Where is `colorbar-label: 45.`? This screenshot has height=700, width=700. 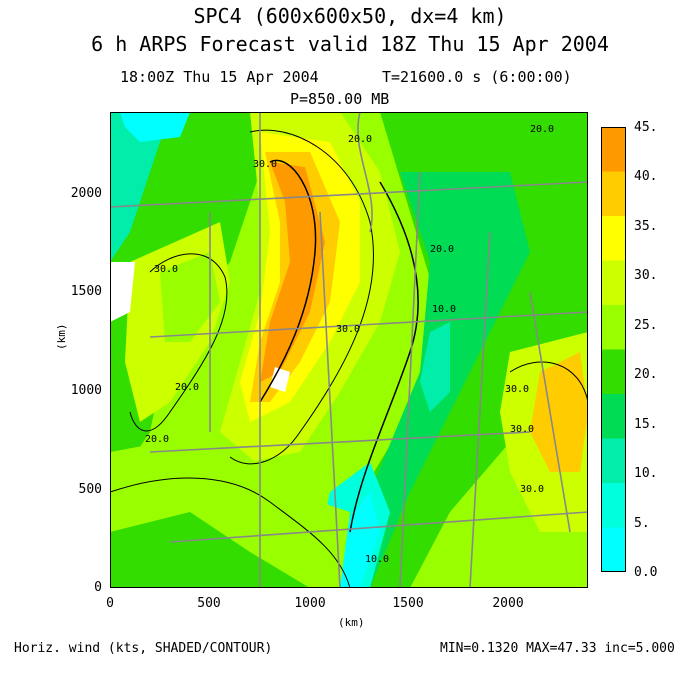
colorbar-label: 45. is located at coordinates (646, 127).